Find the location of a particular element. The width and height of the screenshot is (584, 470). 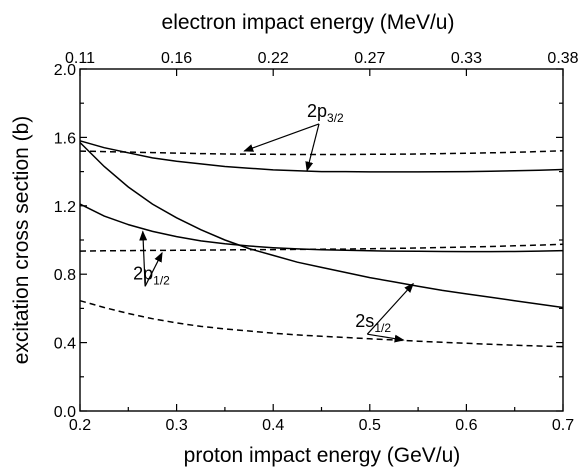

x-axis-label: proton impact energy (GeV/u) is located at coordinates (322, 455).